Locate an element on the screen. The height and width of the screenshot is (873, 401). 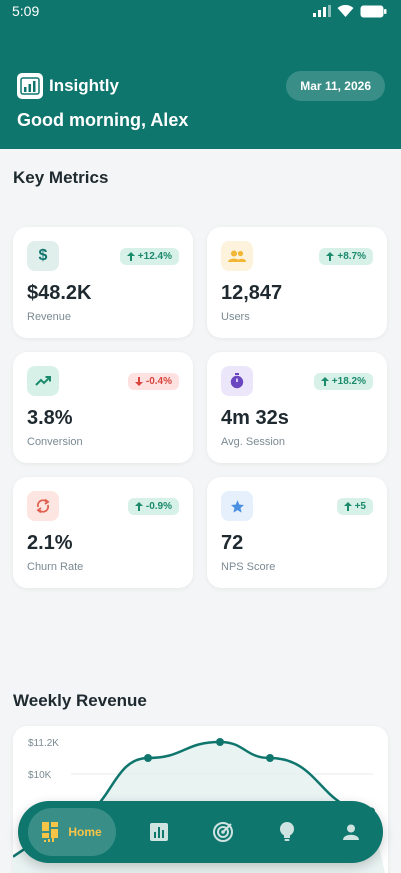
radar-icon is located at coordinates (223, 832).